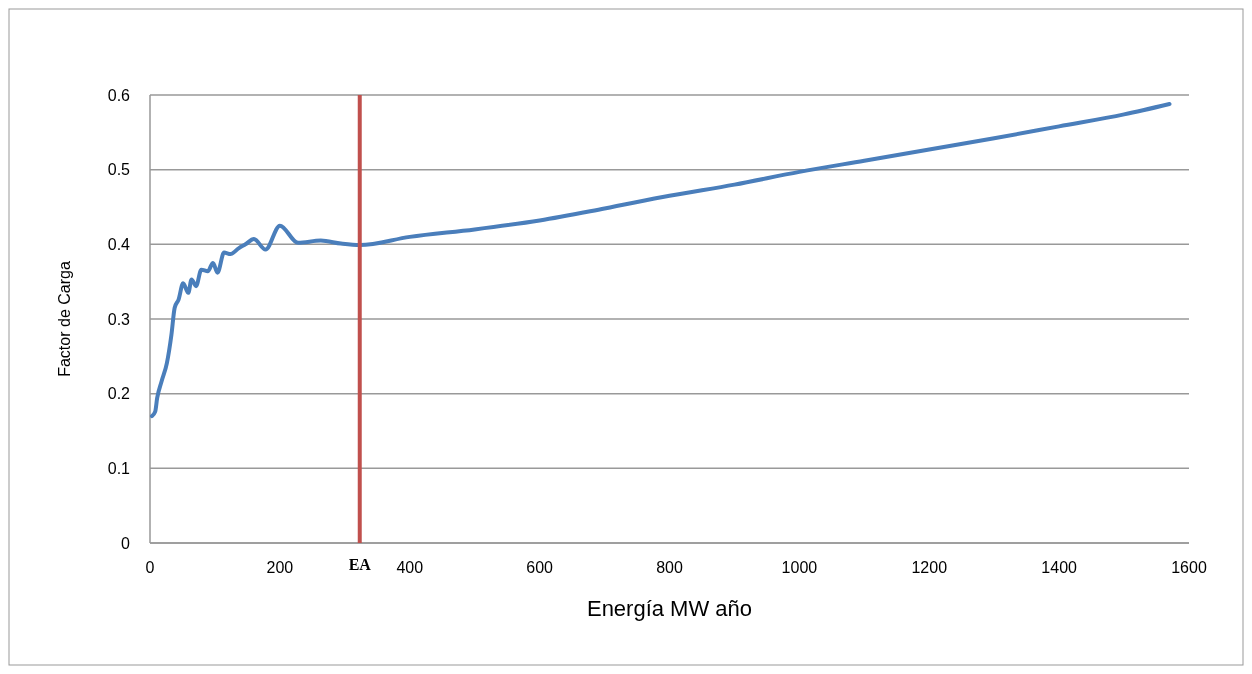 This screenshot has height=674, width=1252. Describe the element at coordinates (1189, 567) in the screenshot. I see `x-tick-label: 1600` at that location.